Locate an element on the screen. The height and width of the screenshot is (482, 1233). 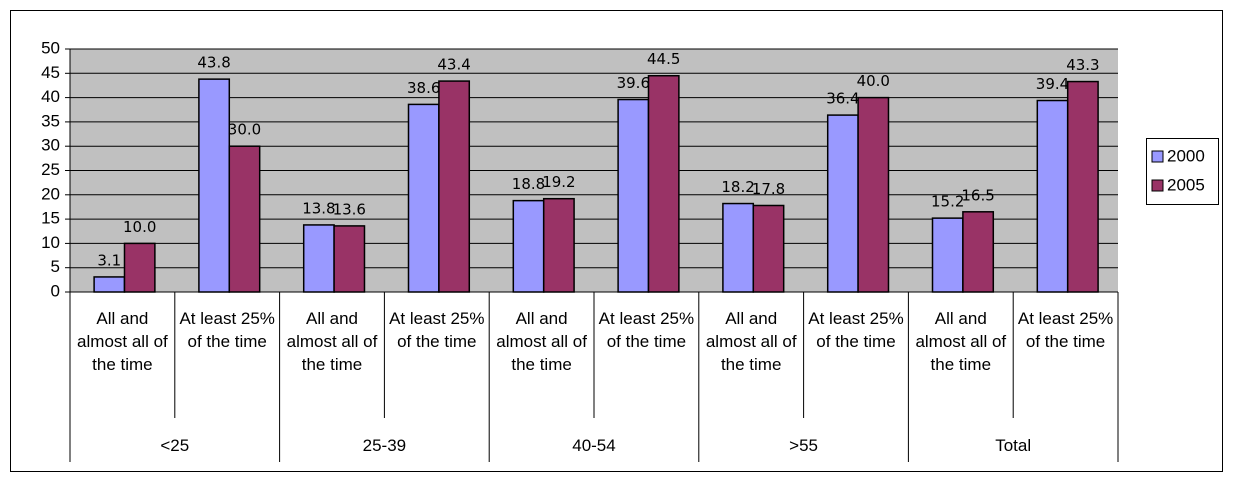
y-tick-label: 25 is located at coordinates (50, 169).